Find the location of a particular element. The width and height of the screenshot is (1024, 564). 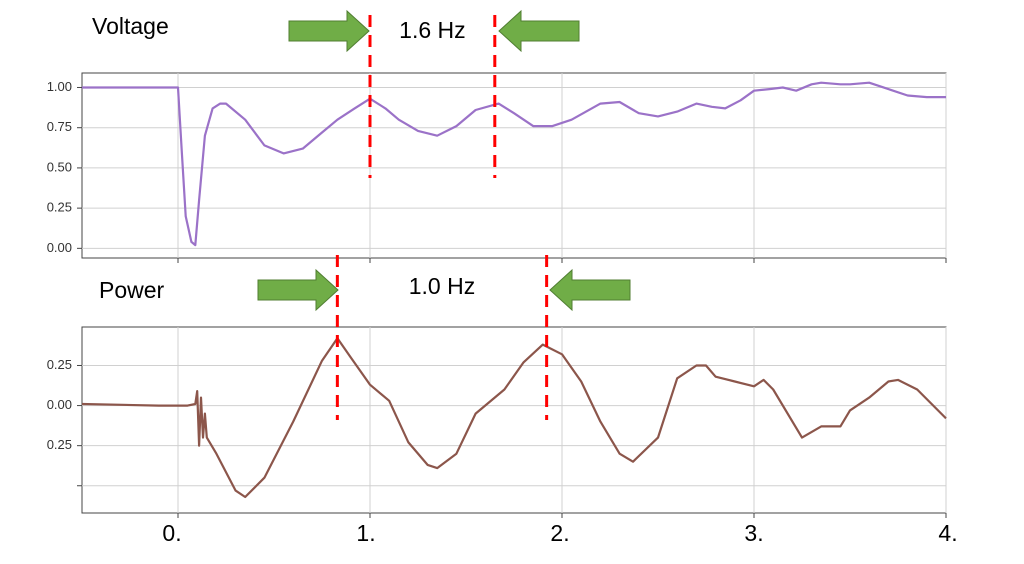

y-tick-label: 0.50 is located at coordinates (59, 166).